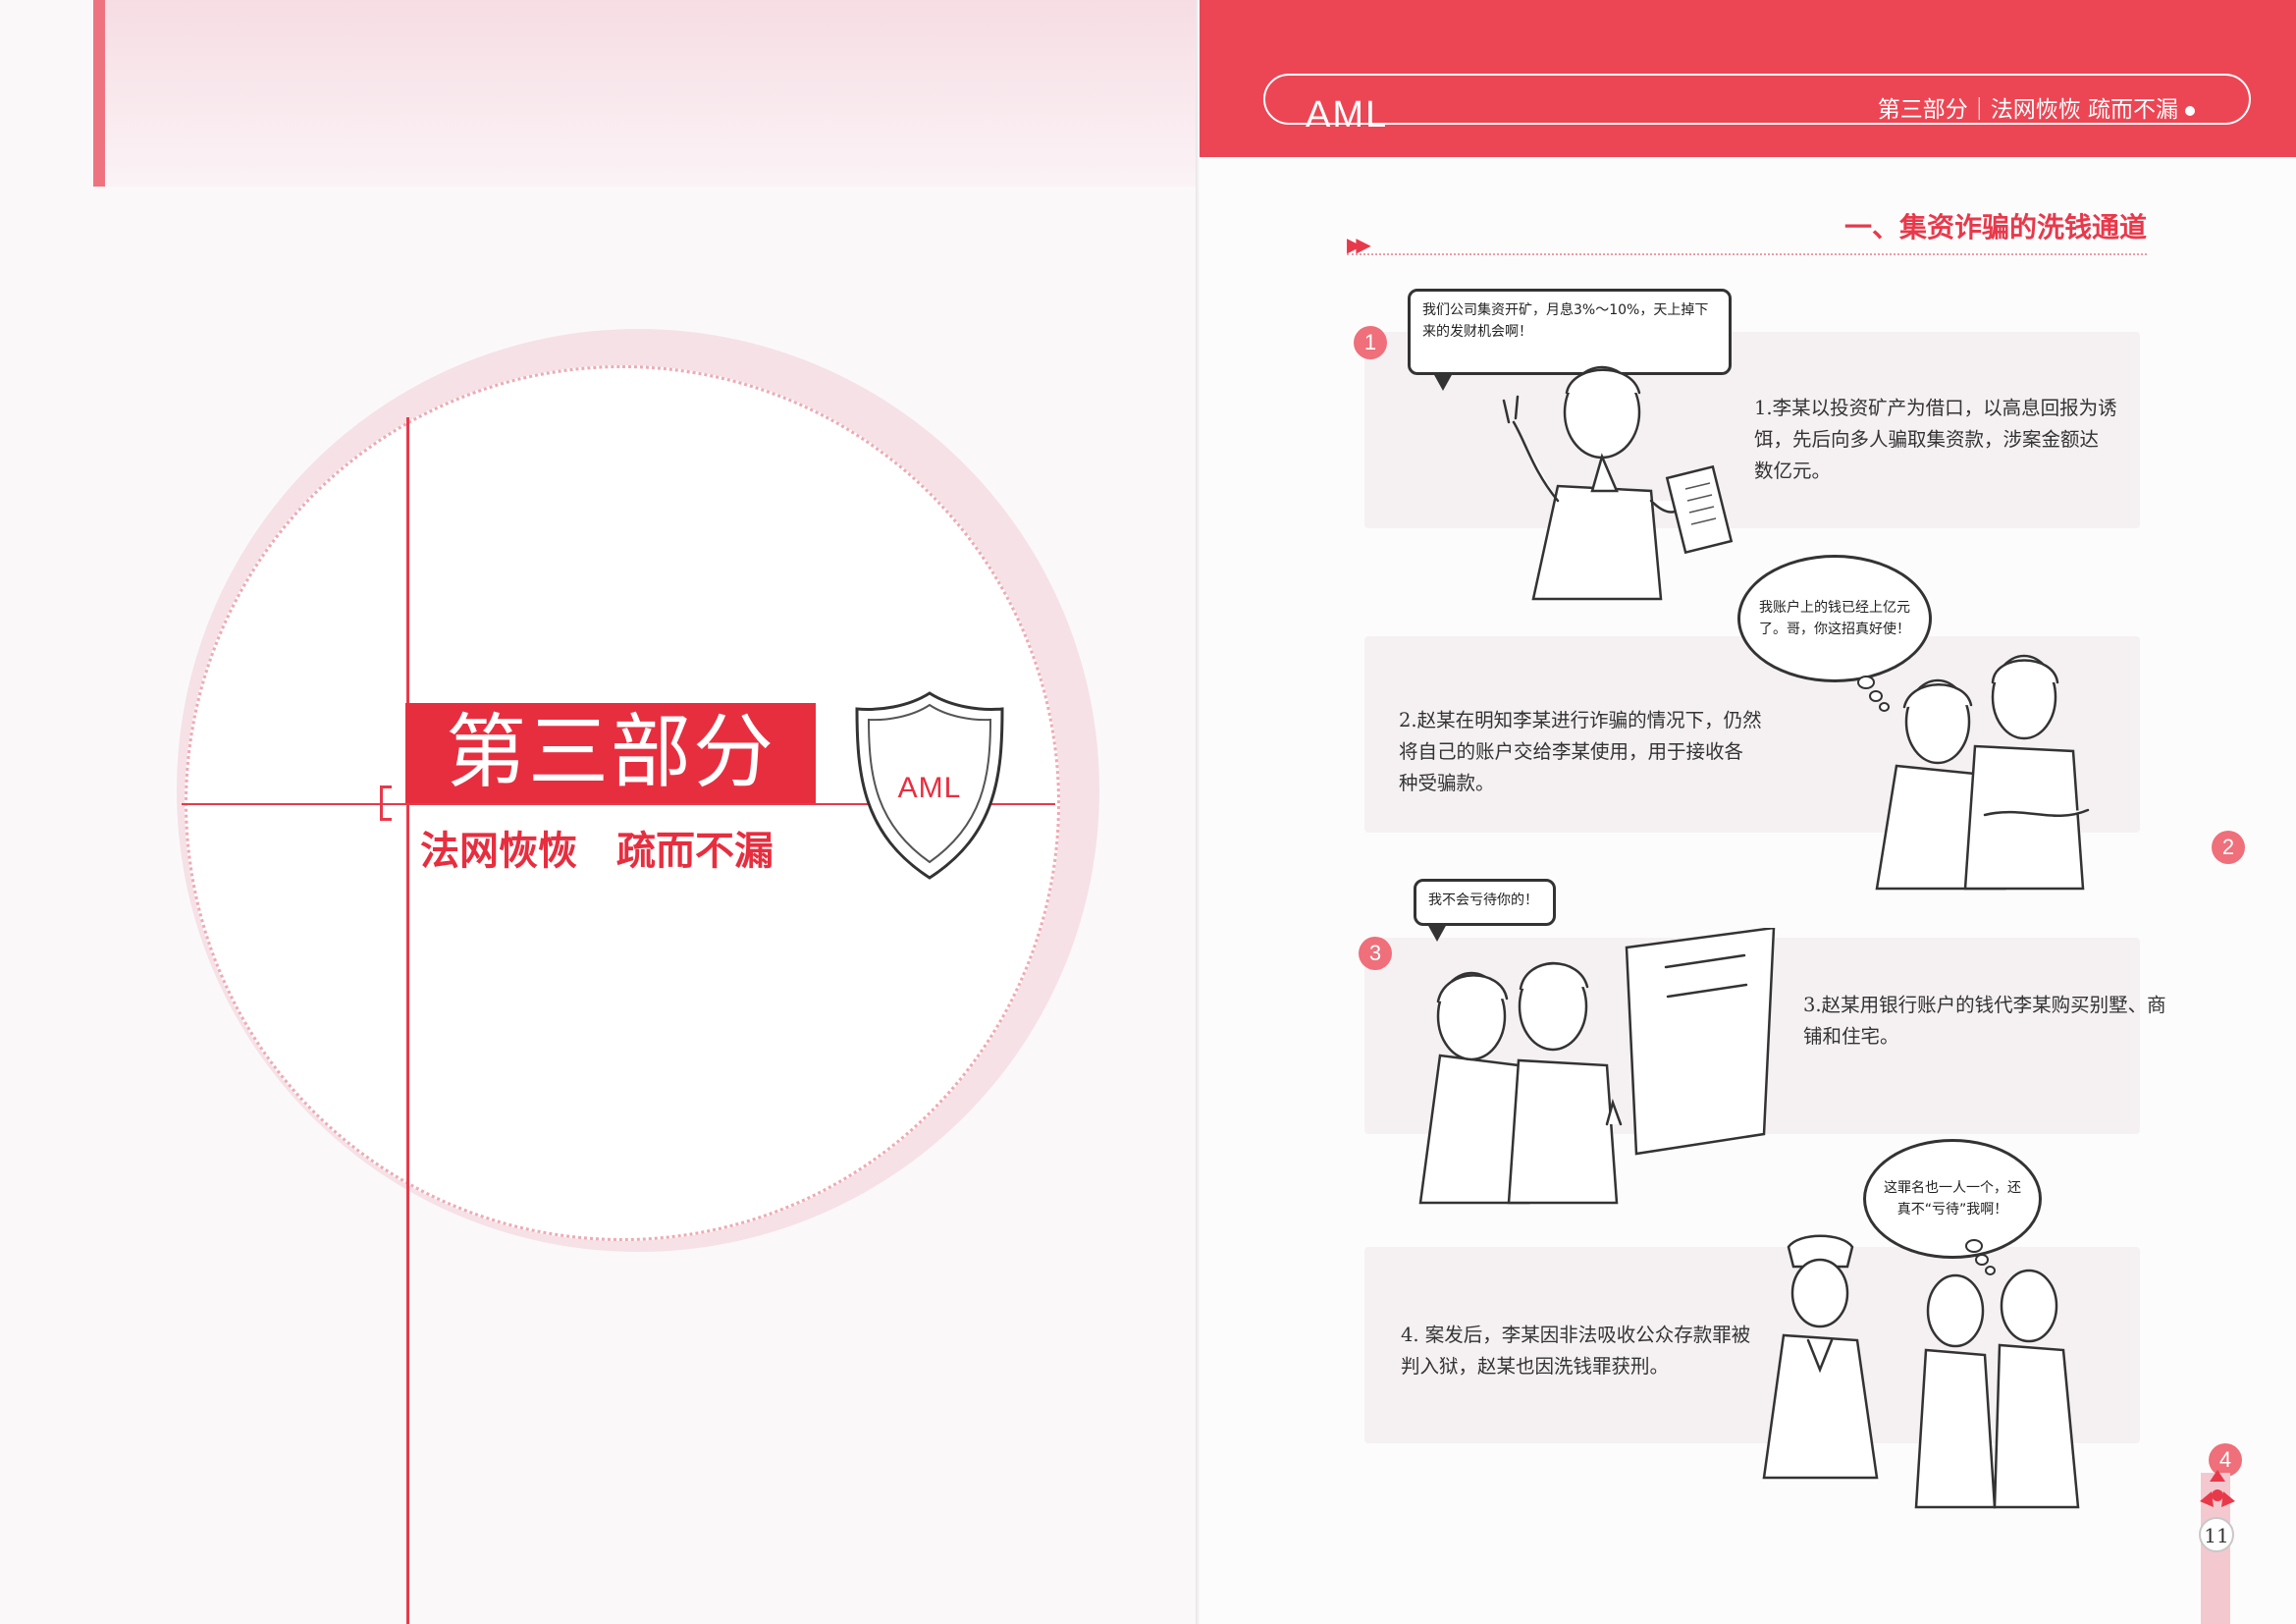  What do you see at coordinates (1835, 618) in the screenshot?
I see `thought-bubble-2: 我账户上的钱已经上亿元了。哥，你这招真好使！` at bounding box center [1835, 618].